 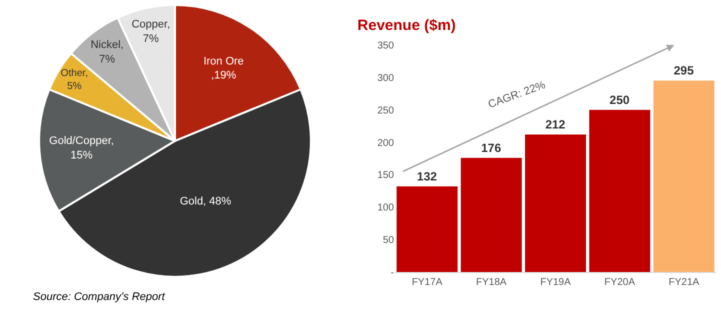 I want to click on y-tick-label: 250, so click(x=385, y=110).